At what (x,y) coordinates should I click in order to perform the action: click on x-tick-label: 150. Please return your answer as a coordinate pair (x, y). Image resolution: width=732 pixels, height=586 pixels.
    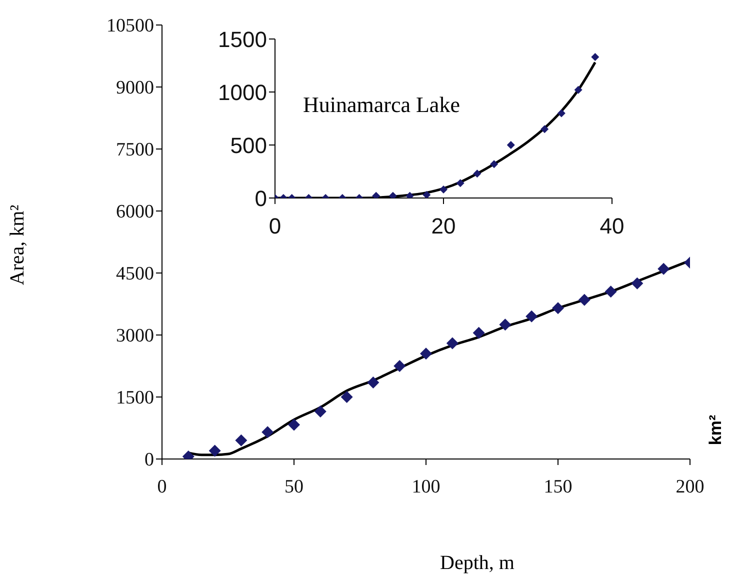
    Looking at the image, I should click on (558, 487).